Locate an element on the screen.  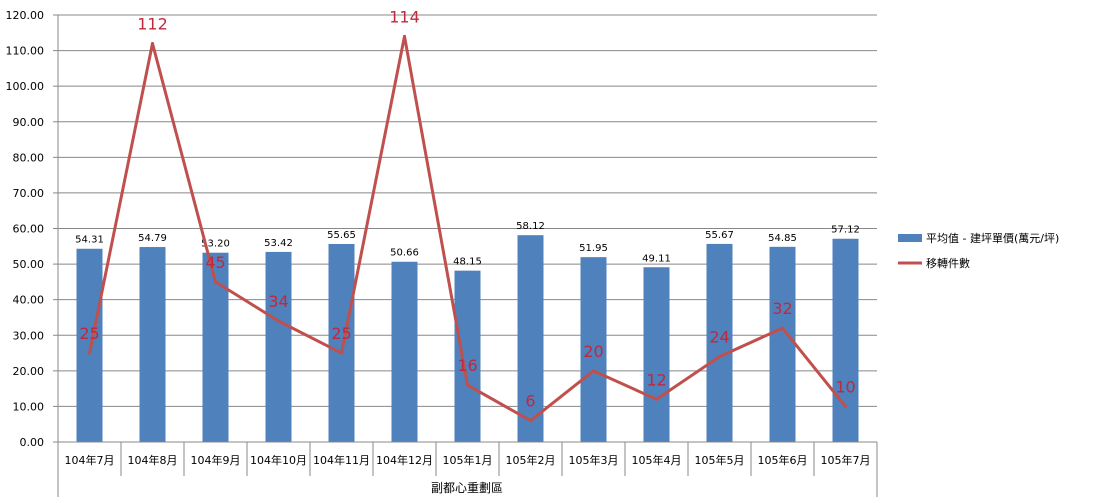
legend: 平均值 - 建坪單價(萬元/坪) 移轉件數 is located at coordinates (978, 250).